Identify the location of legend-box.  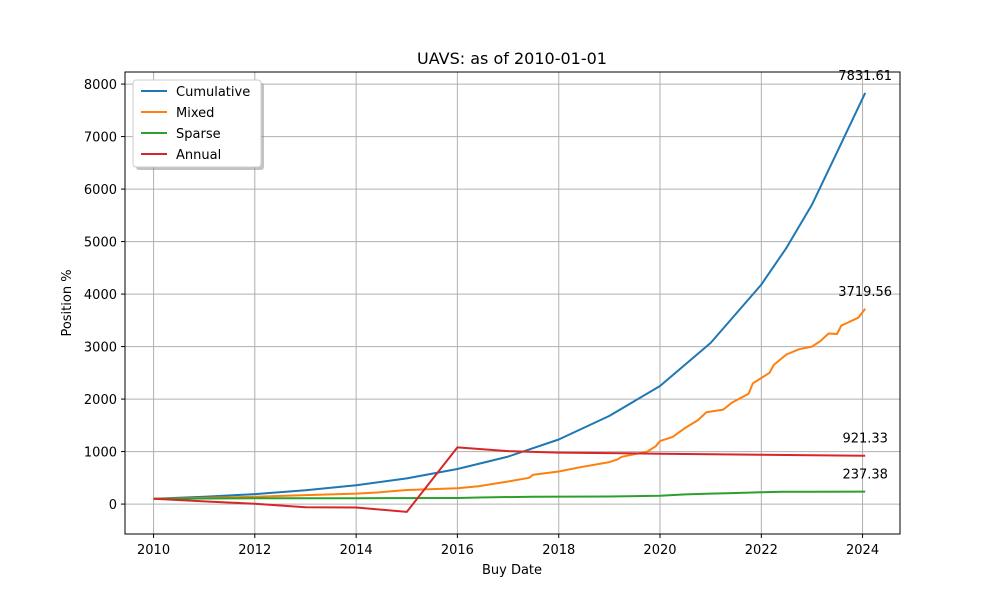
(197, 123).